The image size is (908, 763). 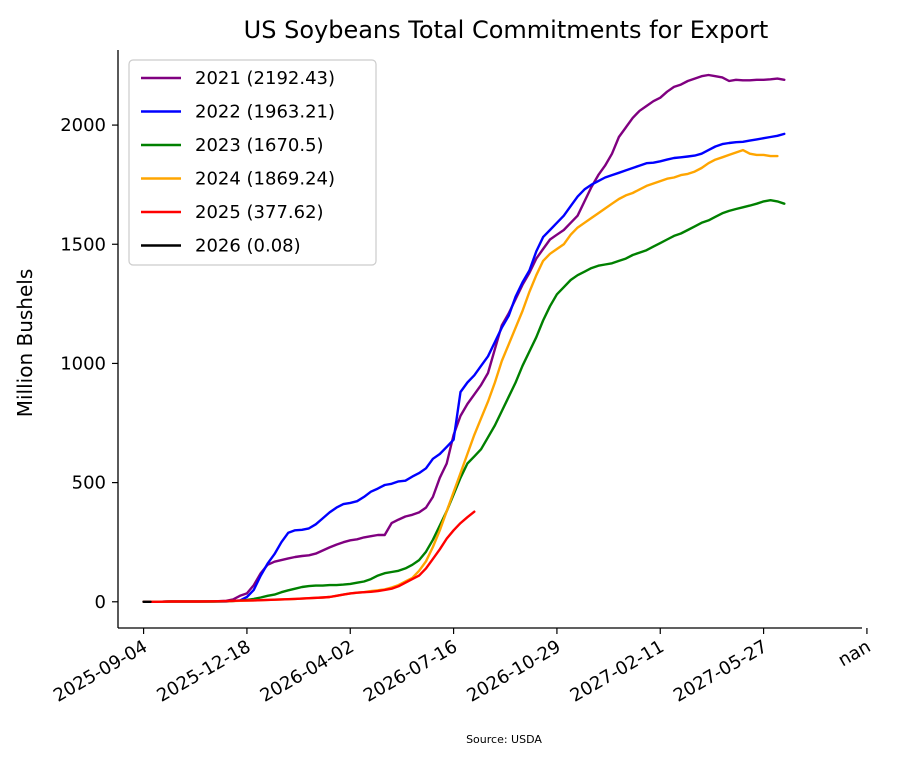 I want to click on legend-label: 2024 (1869.24), so click(x=265, y=179).